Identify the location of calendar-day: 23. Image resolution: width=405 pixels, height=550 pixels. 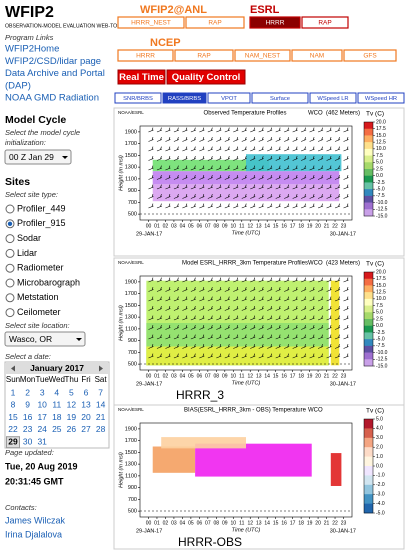
(28, 429).